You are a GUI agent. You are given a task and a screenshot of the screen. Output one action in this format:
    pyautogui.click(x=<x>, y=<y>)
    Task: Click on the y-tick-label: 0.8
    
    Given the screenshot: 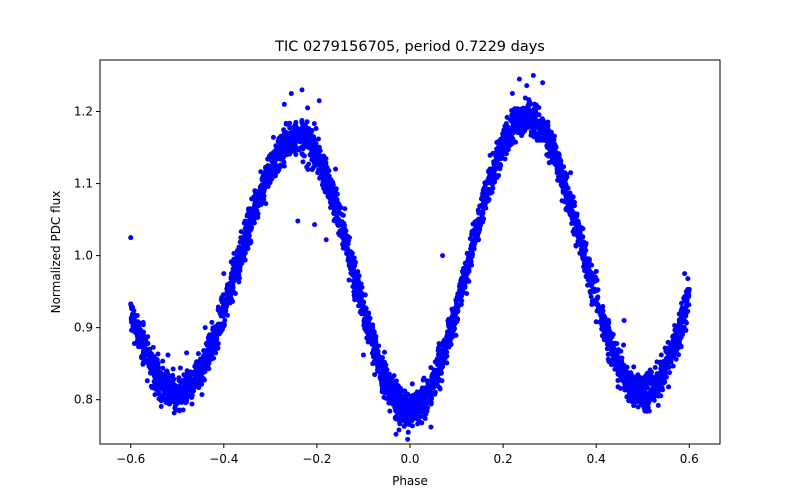 What is the action you would take?
    pyautogui.click(x=83, y=400)
    